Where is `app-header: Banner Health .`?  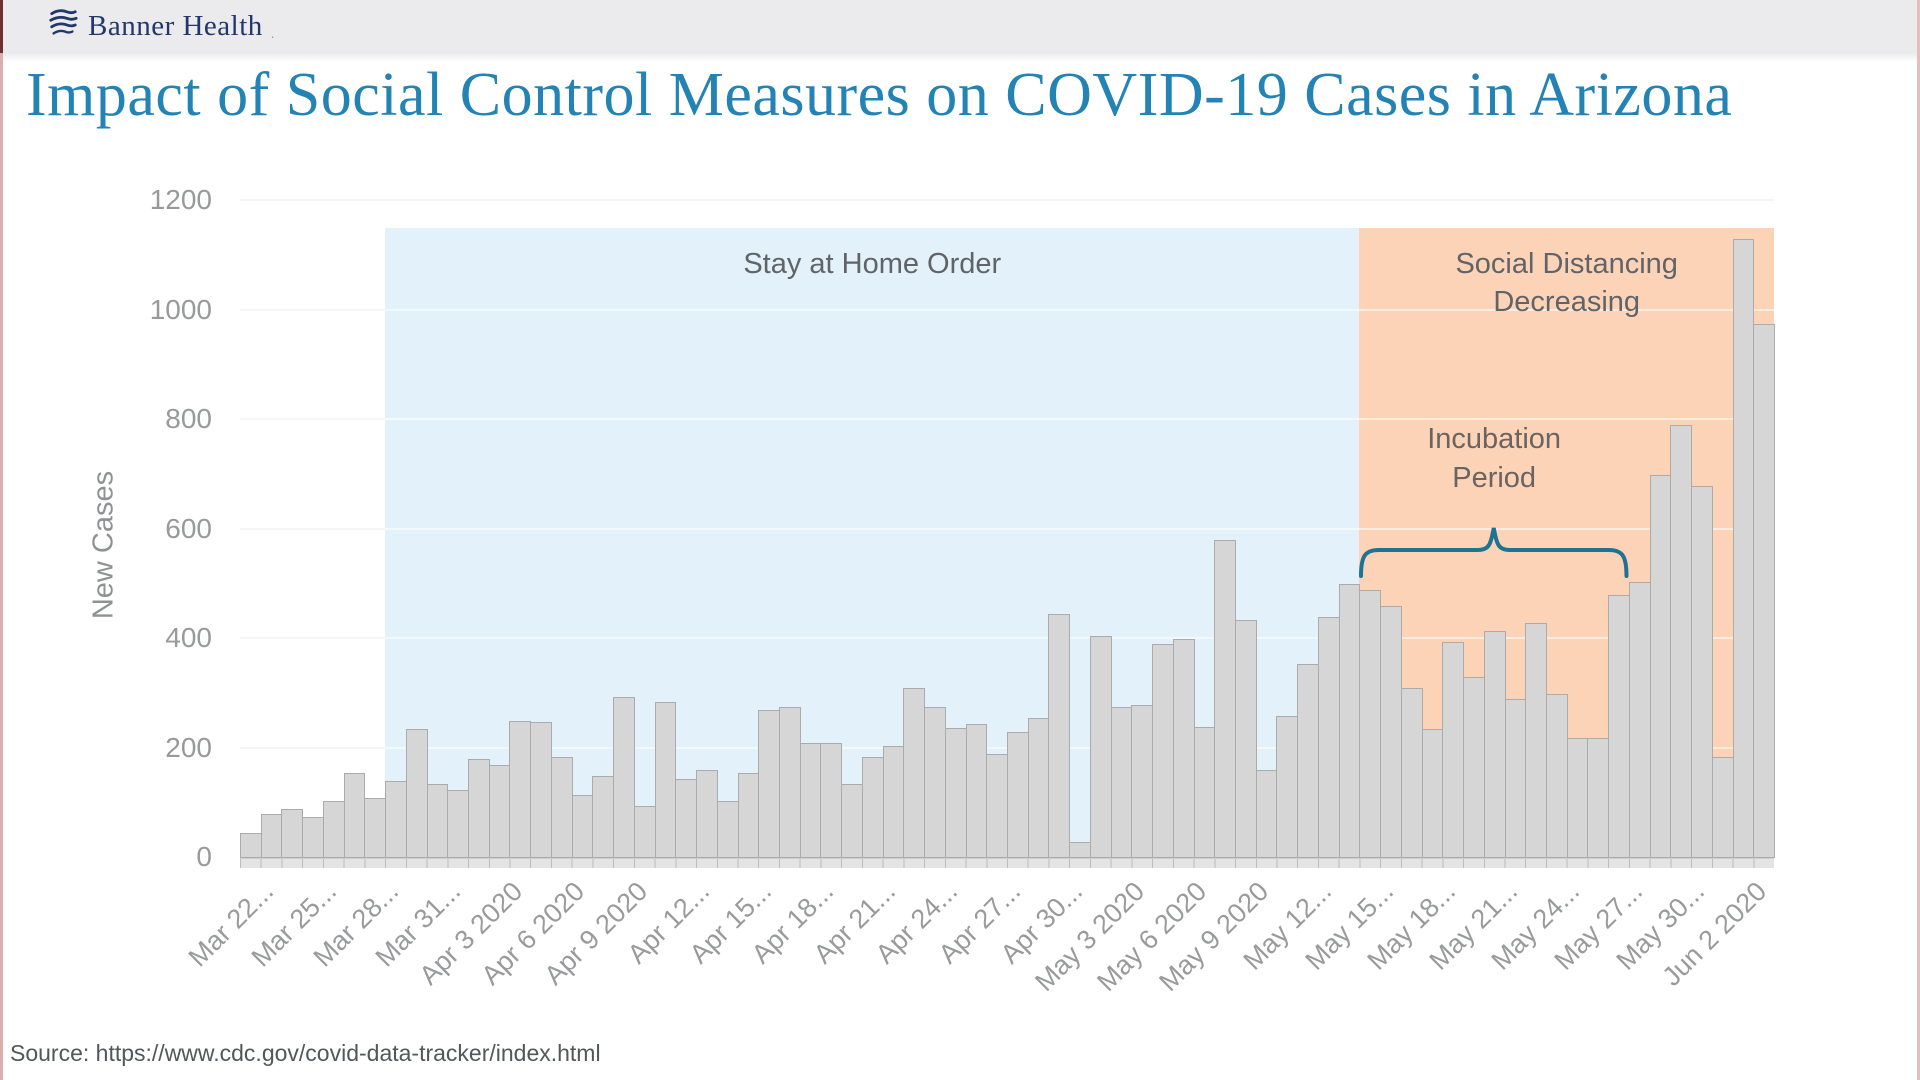
app-header: Banner Health . is located at coordinates (960, 26).